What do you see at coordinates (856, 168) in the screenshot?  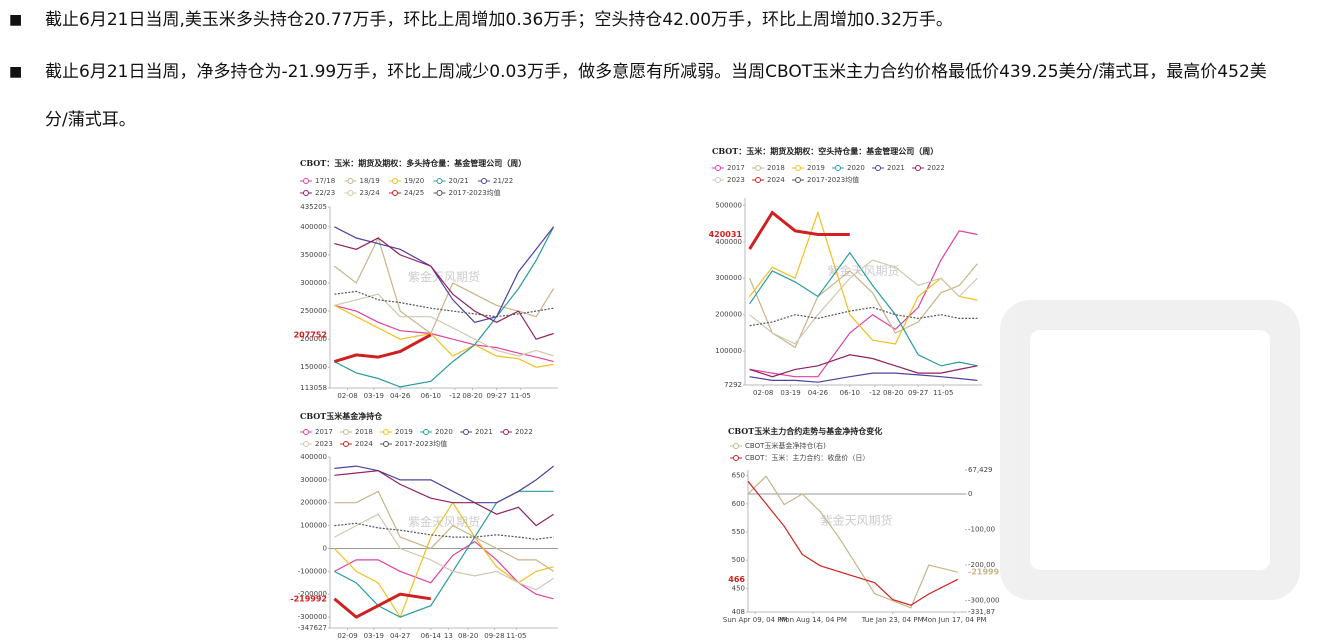 I see `legend-label: 2020` at bounding box center [856, 168].